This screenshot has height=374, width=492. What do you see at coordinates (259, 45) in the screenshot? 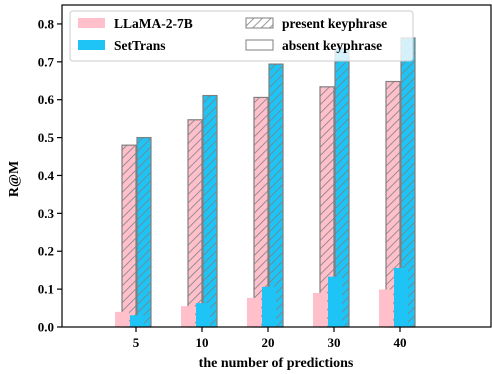
I see `legend-swatch-absent-keyphrase` at bounding box center [259, 45].